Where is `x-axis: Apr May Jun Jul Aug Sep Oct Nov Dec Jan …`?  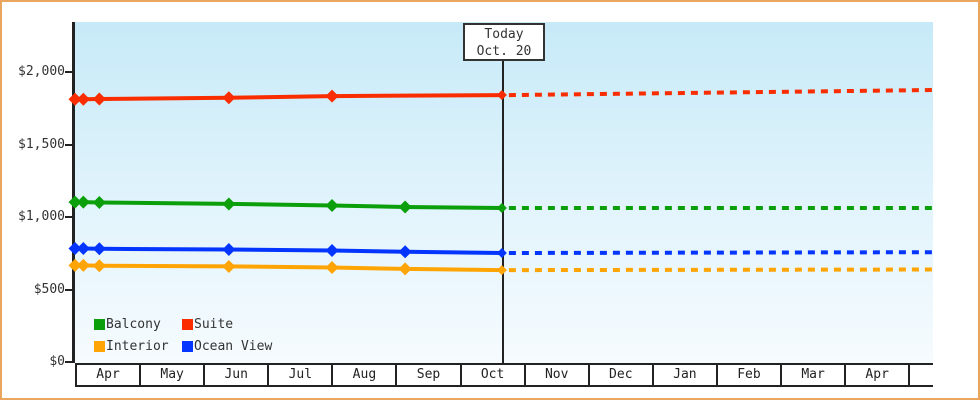 x-axis: Apr May Jun Jul Aug Sep Oct Nov Dec Jan … is located at coordinates (504, 375).